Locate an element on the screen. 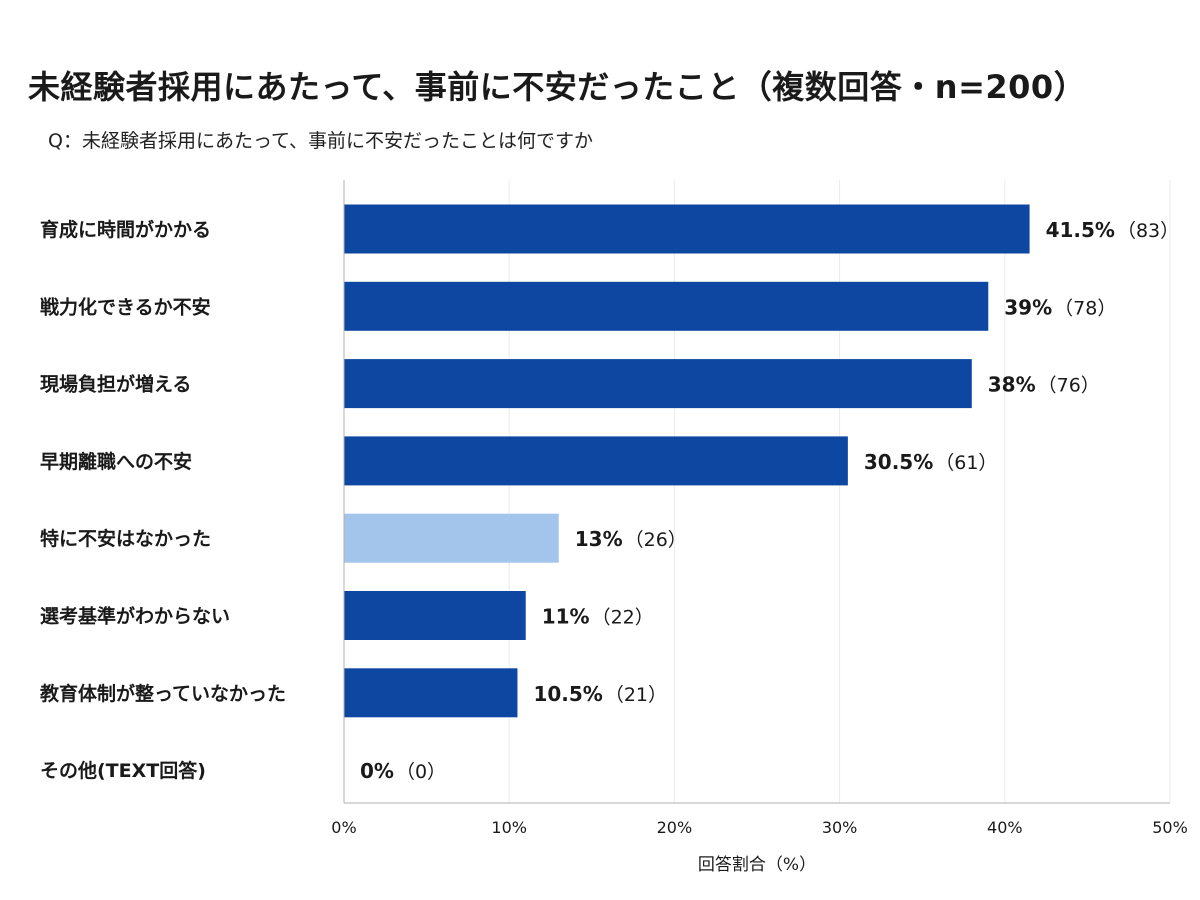 This screenshot has height=900, width=1200. category-label: 特に不安はなかった is located at coordinates (125, 538).